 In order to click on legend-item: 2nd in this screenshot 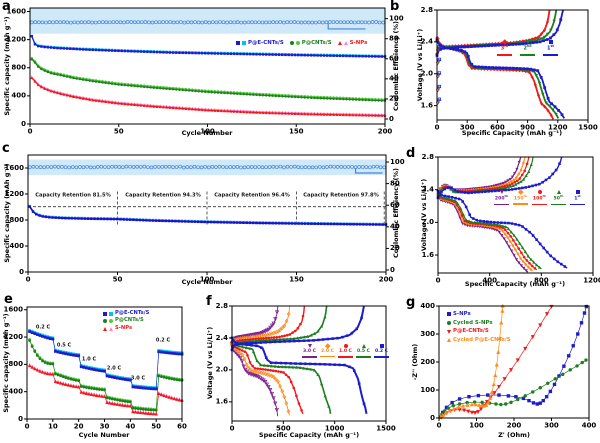, I will do `click(527, 48)`.